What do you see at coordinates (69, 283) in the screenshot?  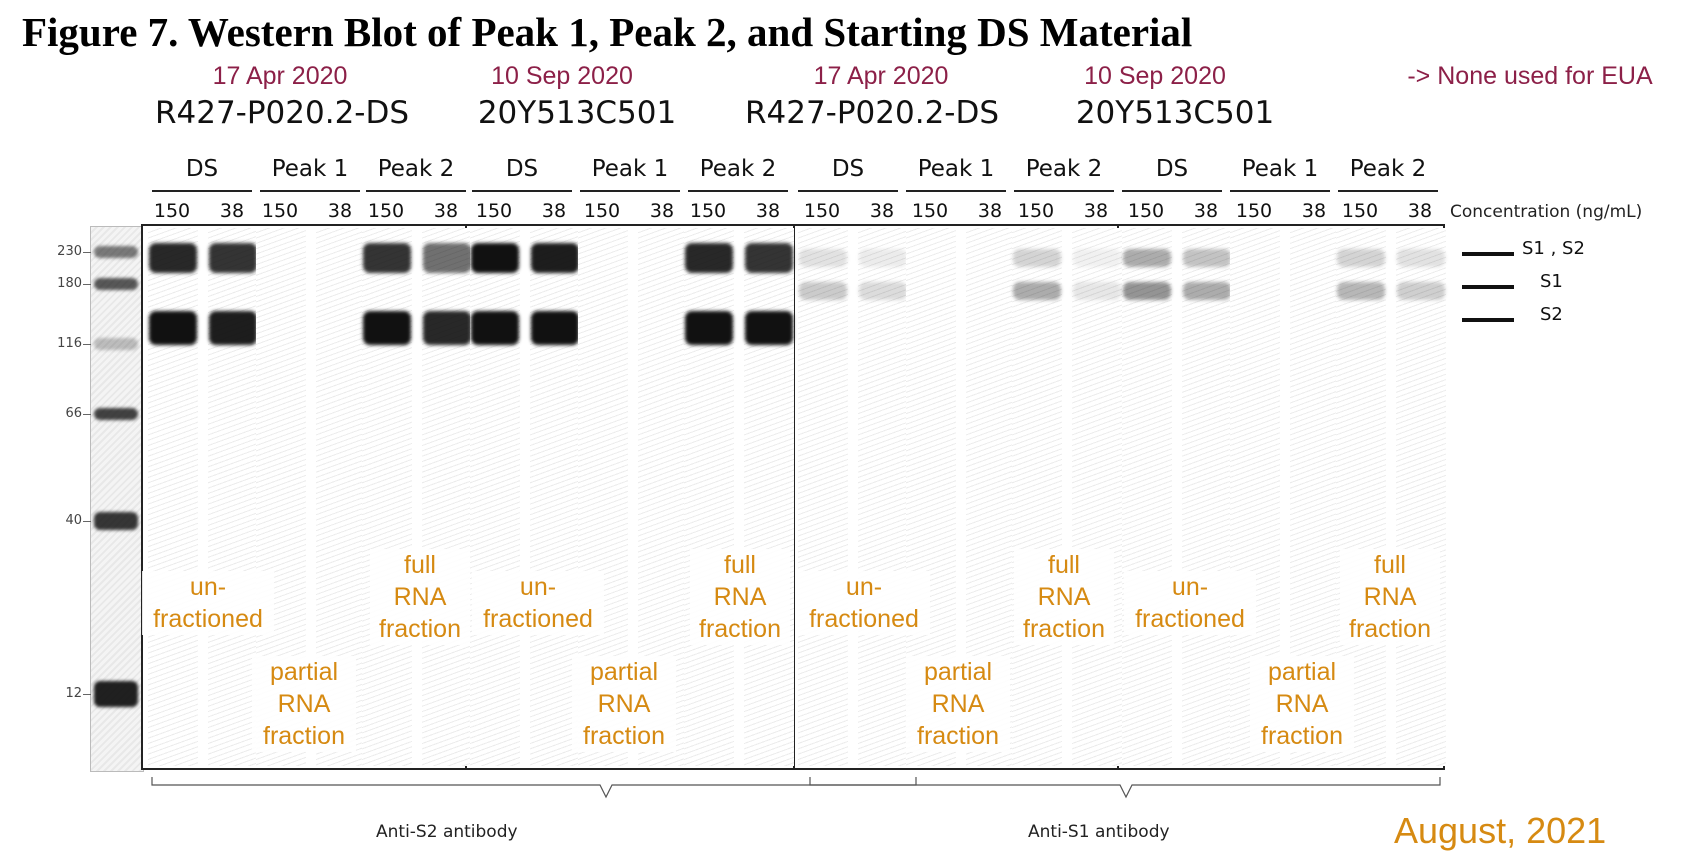 I see `mw-marker-180: 180` at bounding box center [69, 283].